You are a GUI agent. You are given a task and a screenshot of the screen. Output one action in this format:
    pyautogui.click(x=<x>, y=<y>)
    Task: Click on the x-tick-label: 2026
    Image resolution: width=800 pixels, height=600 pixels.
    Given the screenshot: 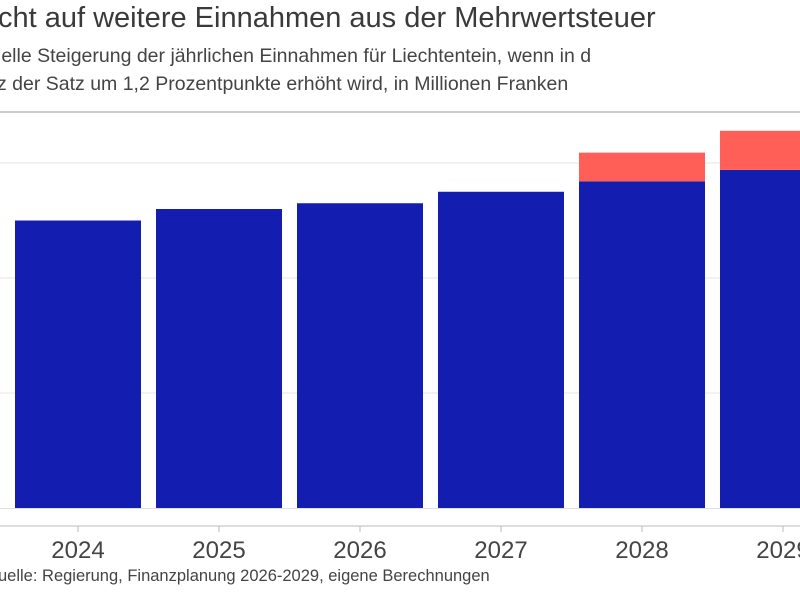 What is the action you would take?
    pyautogui.click(x=359, y=550)
    